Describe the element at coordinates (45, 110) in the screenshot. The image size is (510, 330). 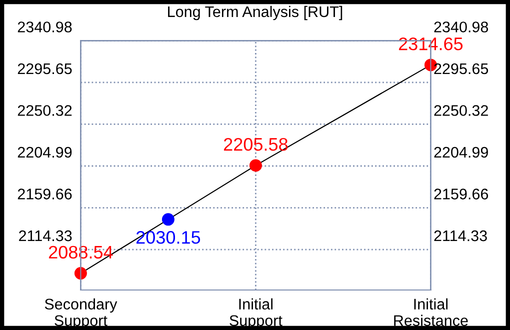
I see `y-tick-label: 2250.32` at that location.